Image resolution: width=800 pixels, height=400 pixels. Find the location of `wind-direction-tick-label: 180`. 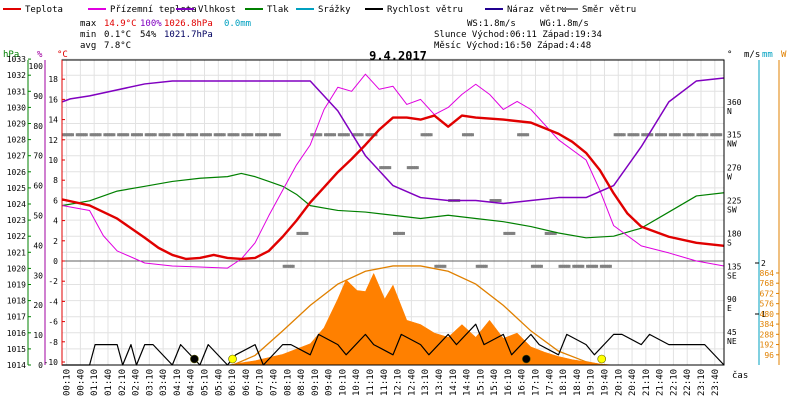

wind-direction-tick-label: 180 is located at coordinates (734, 233).